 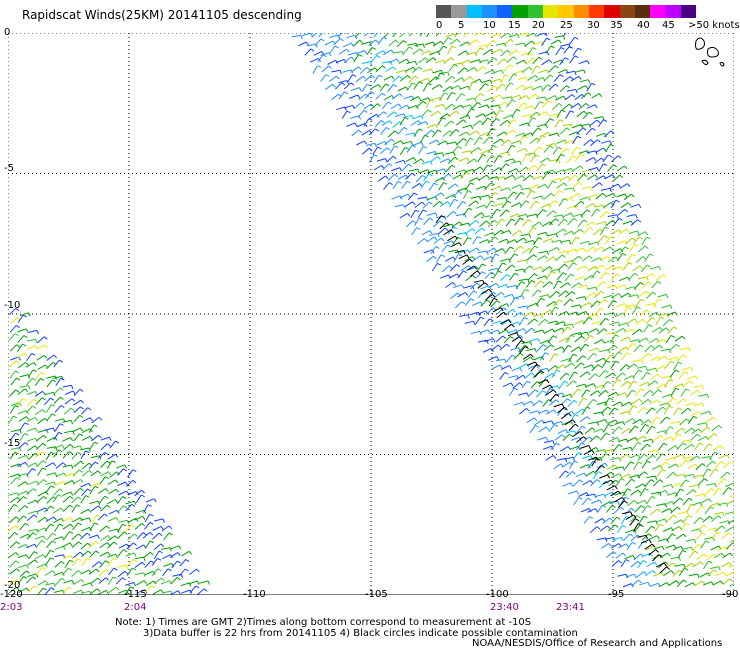 I want to click on time-label: 23:40, so click(x=504, y=607).